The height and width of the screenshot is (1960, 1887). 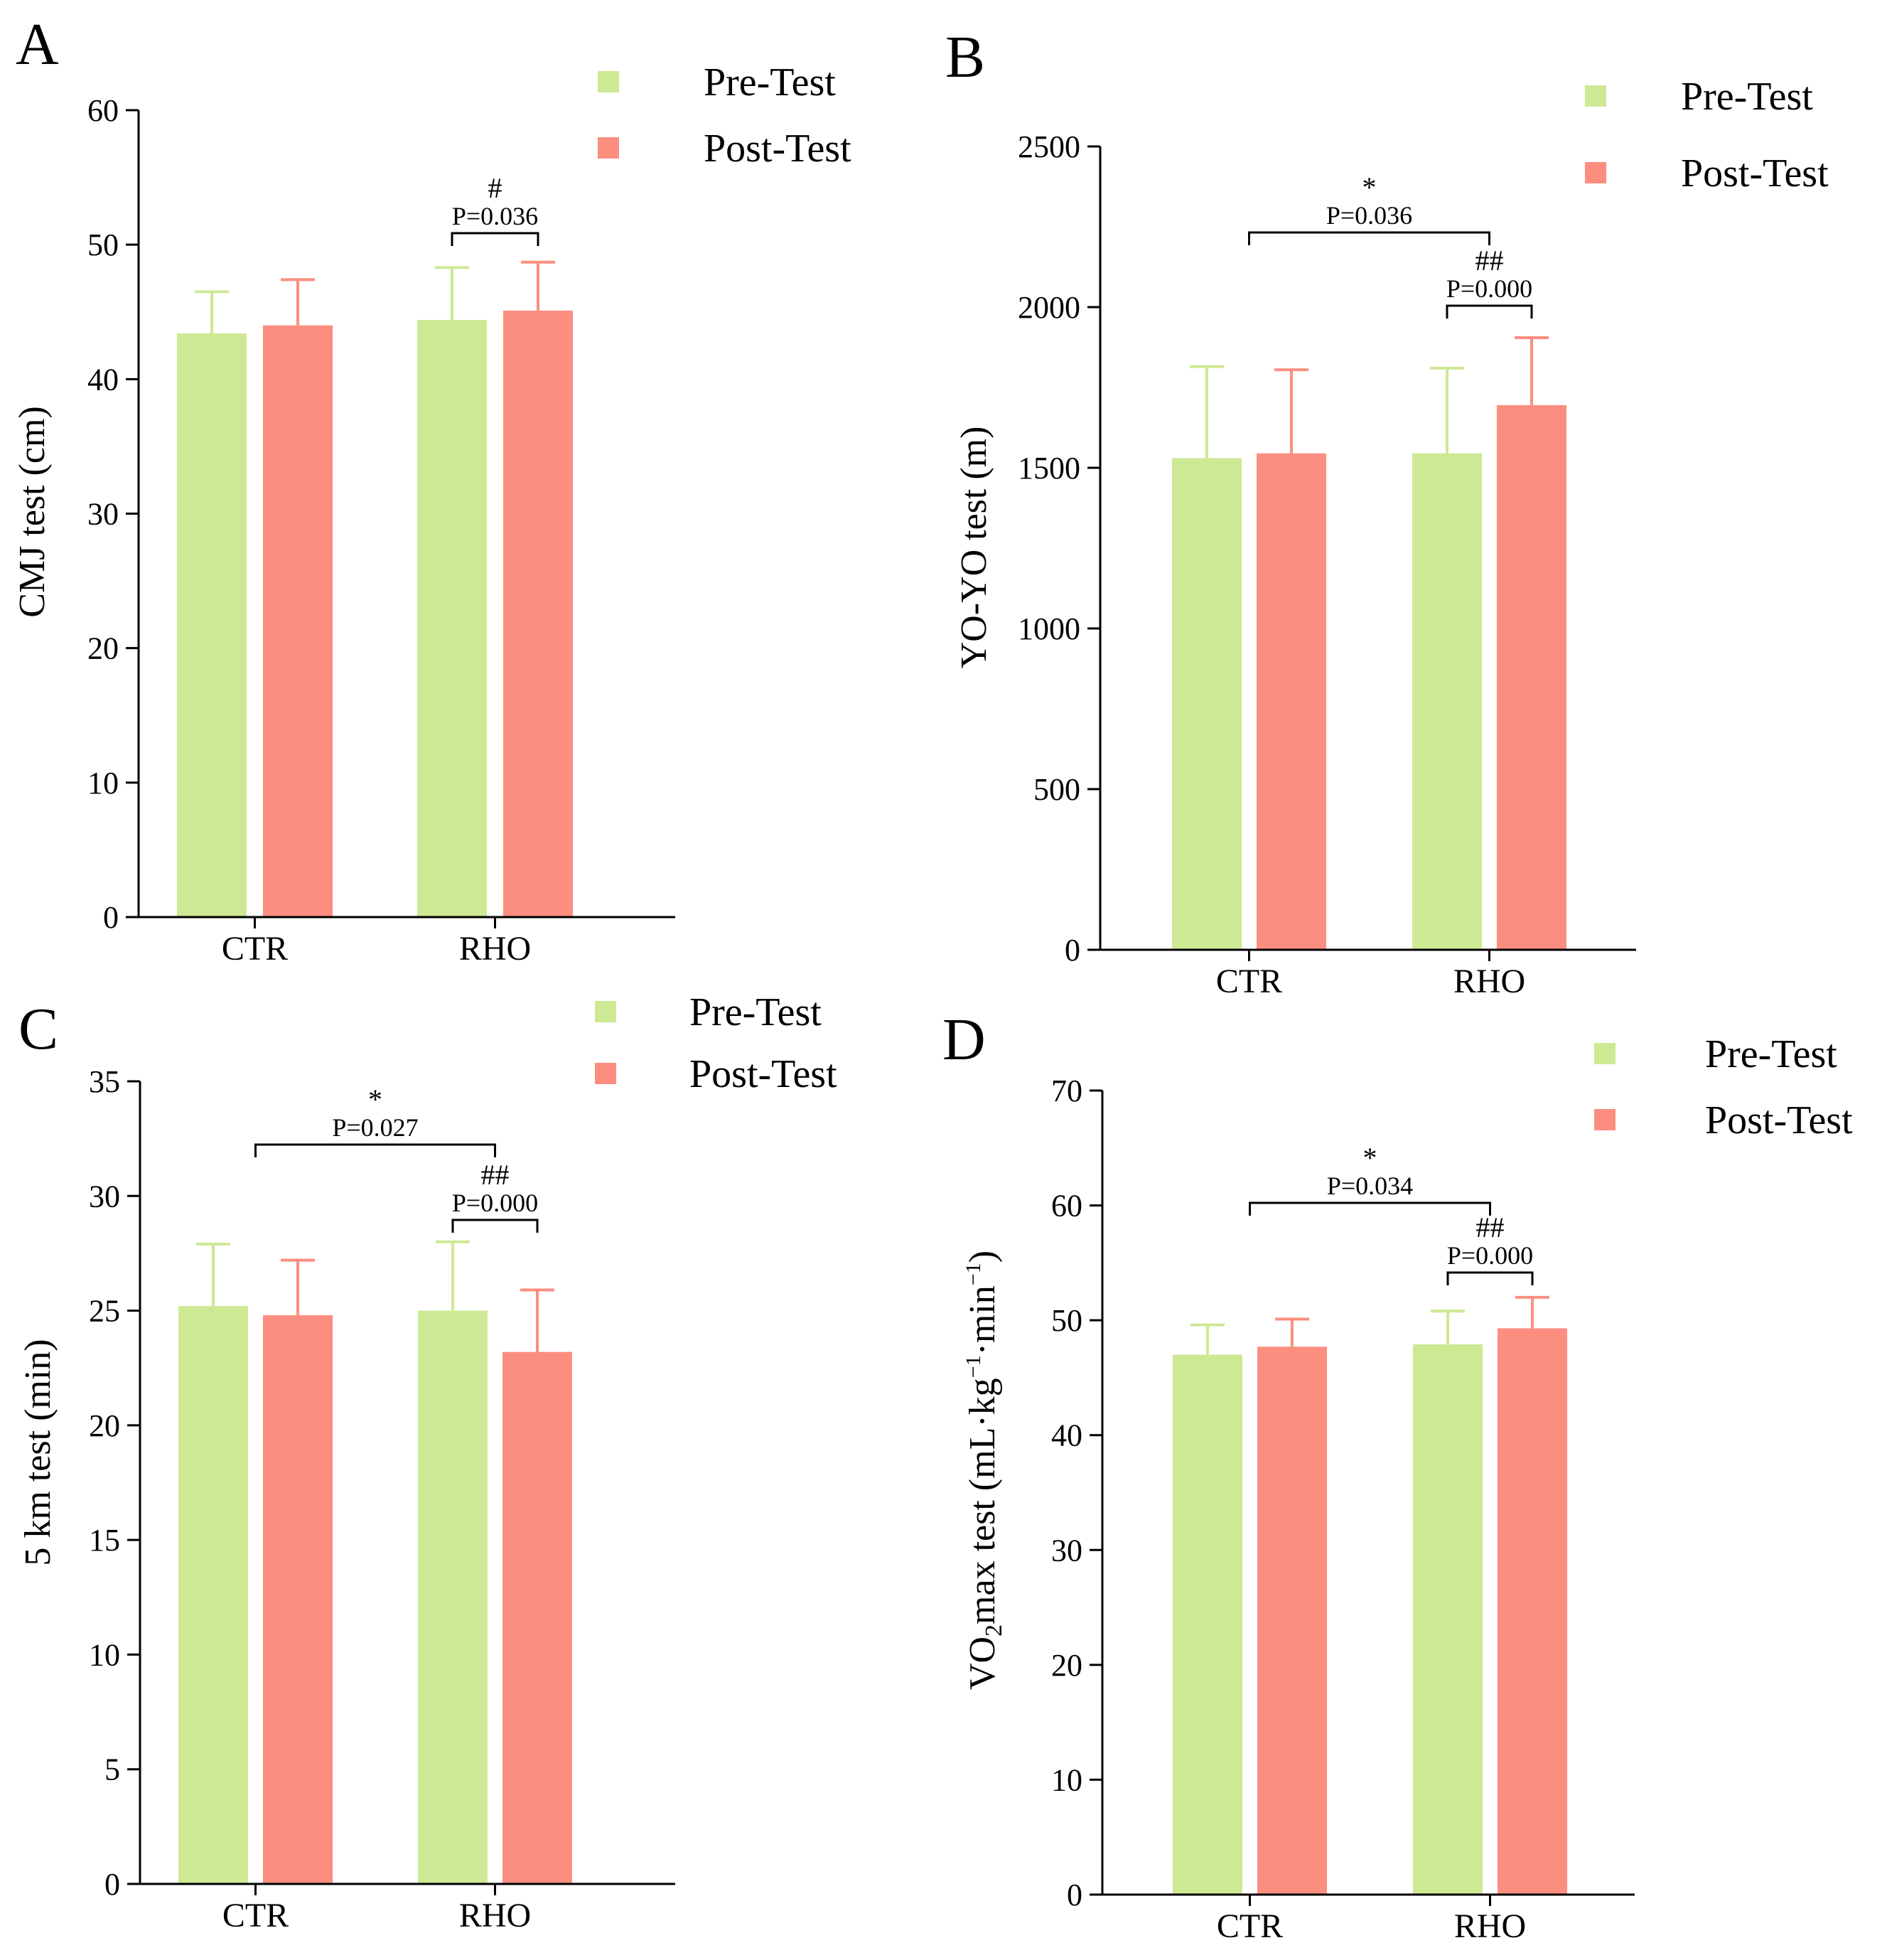 What do you see at coordinates (964, 1040) in the screenshot?
I see `panel-letter-d: D` at bounding box center [964, 1040].